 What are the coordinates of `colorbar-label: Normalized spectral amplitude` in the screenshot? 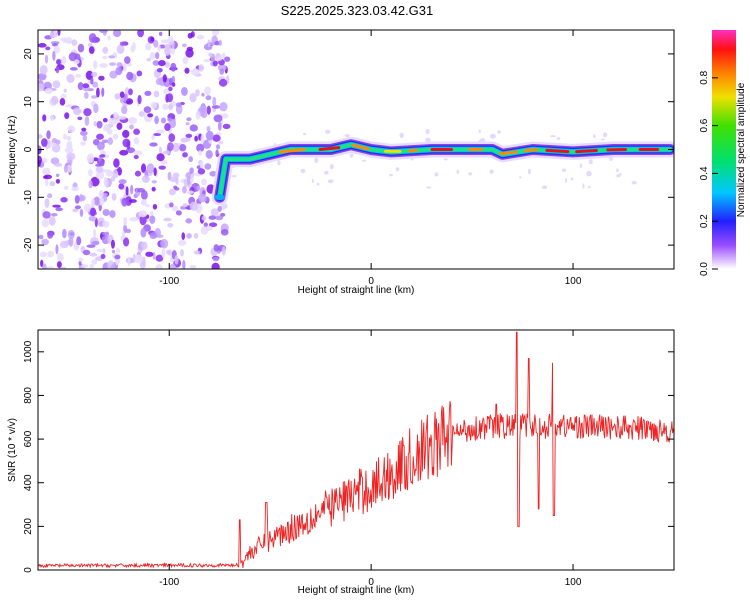 It's located at (741, 149).